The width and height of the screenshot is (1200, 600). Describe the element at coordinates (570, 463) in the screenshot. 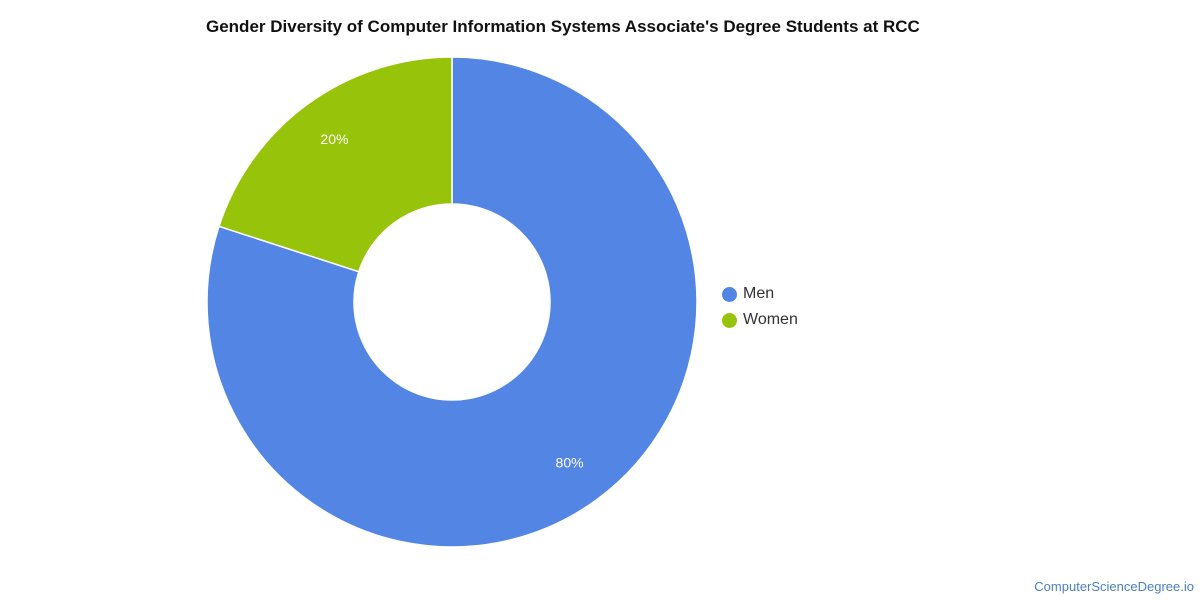

I see `data-label-men: 80%` at that location.